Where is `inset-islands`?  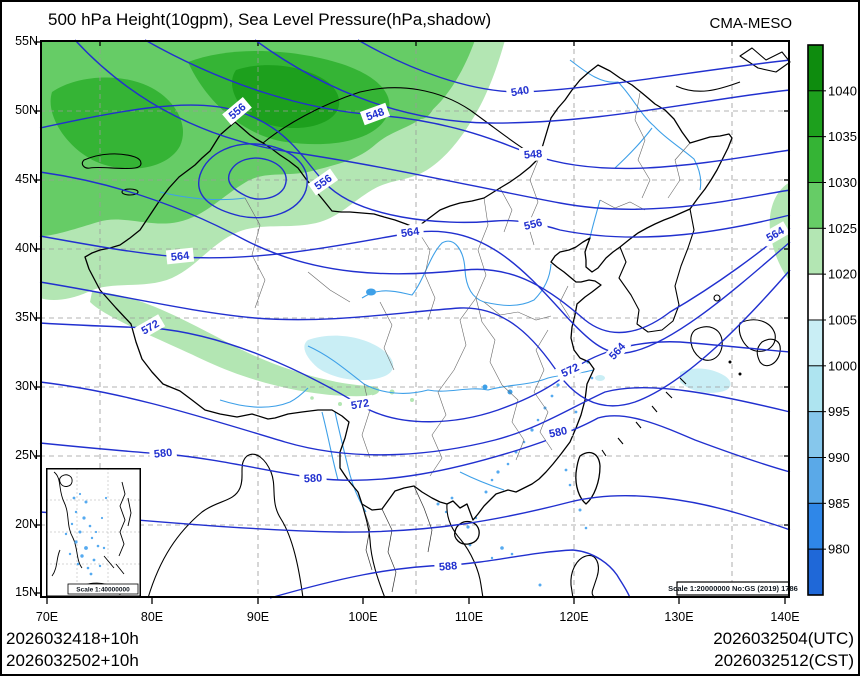 inset-islands is located at coordinates (86, 534).